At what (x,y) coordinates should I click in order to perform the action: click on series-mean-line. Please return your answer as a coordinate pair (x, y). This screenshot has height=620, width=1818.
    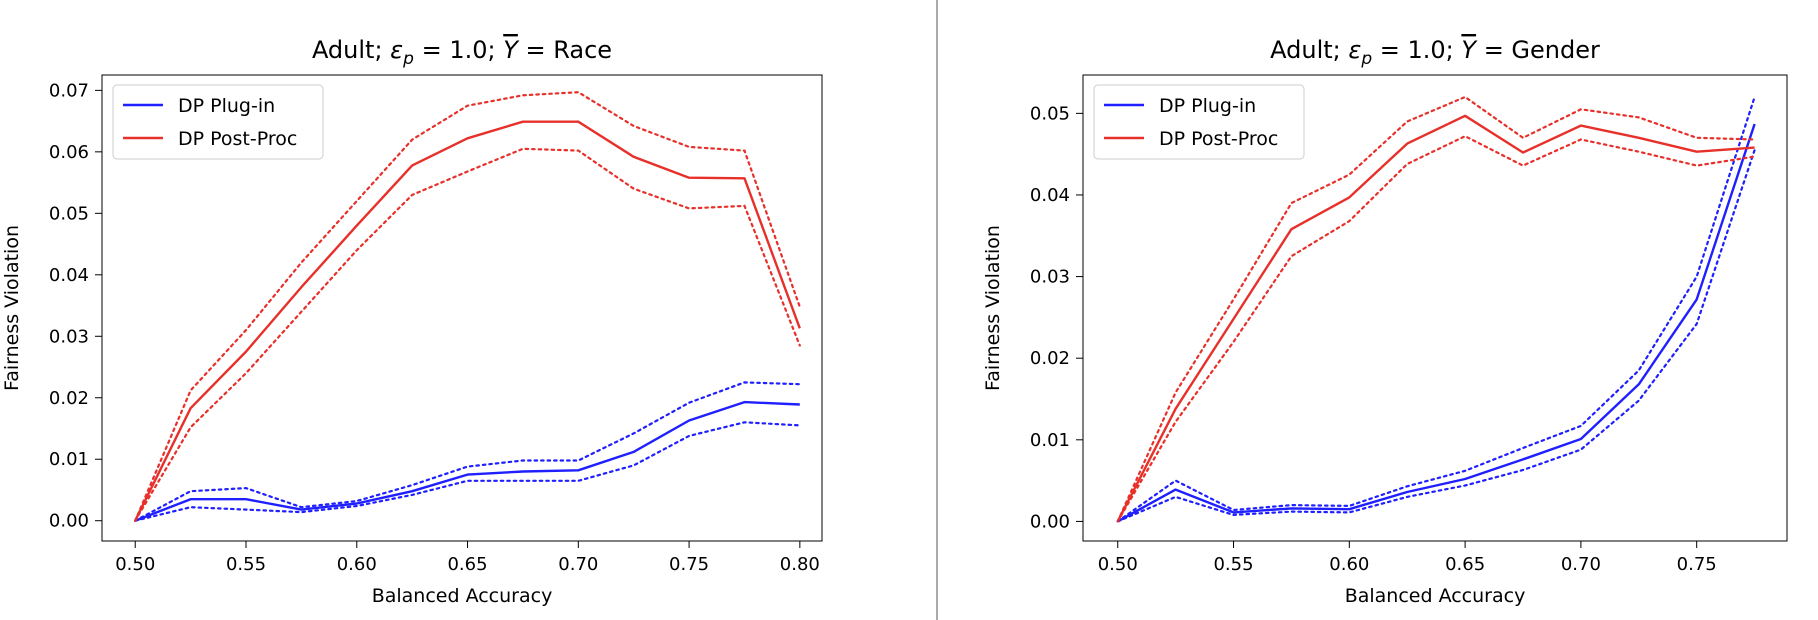
    Looking at the image, I should click on (467, 461).